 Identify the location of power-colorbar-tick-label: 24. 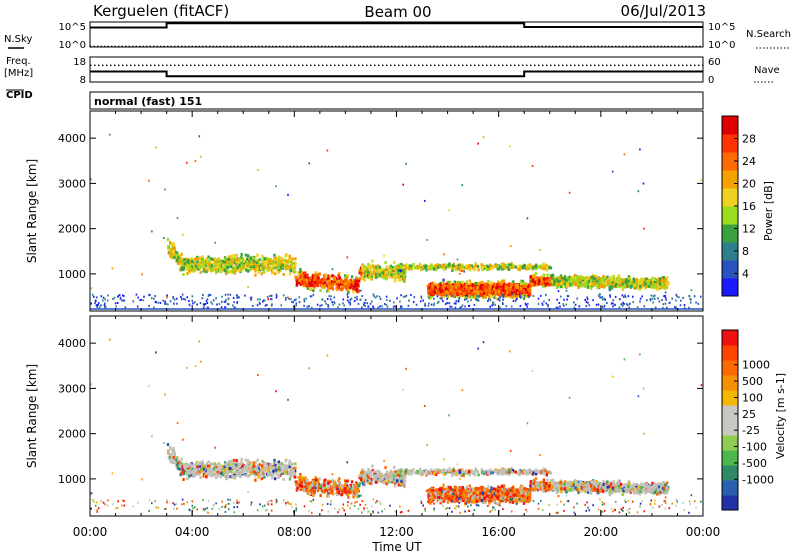
(749, 161).